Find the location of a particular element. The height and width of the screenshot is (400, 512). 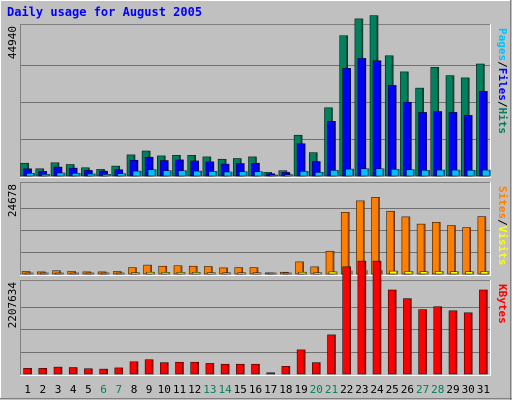

x-tick-label-18: 18 is located at coordinates (285, 389).